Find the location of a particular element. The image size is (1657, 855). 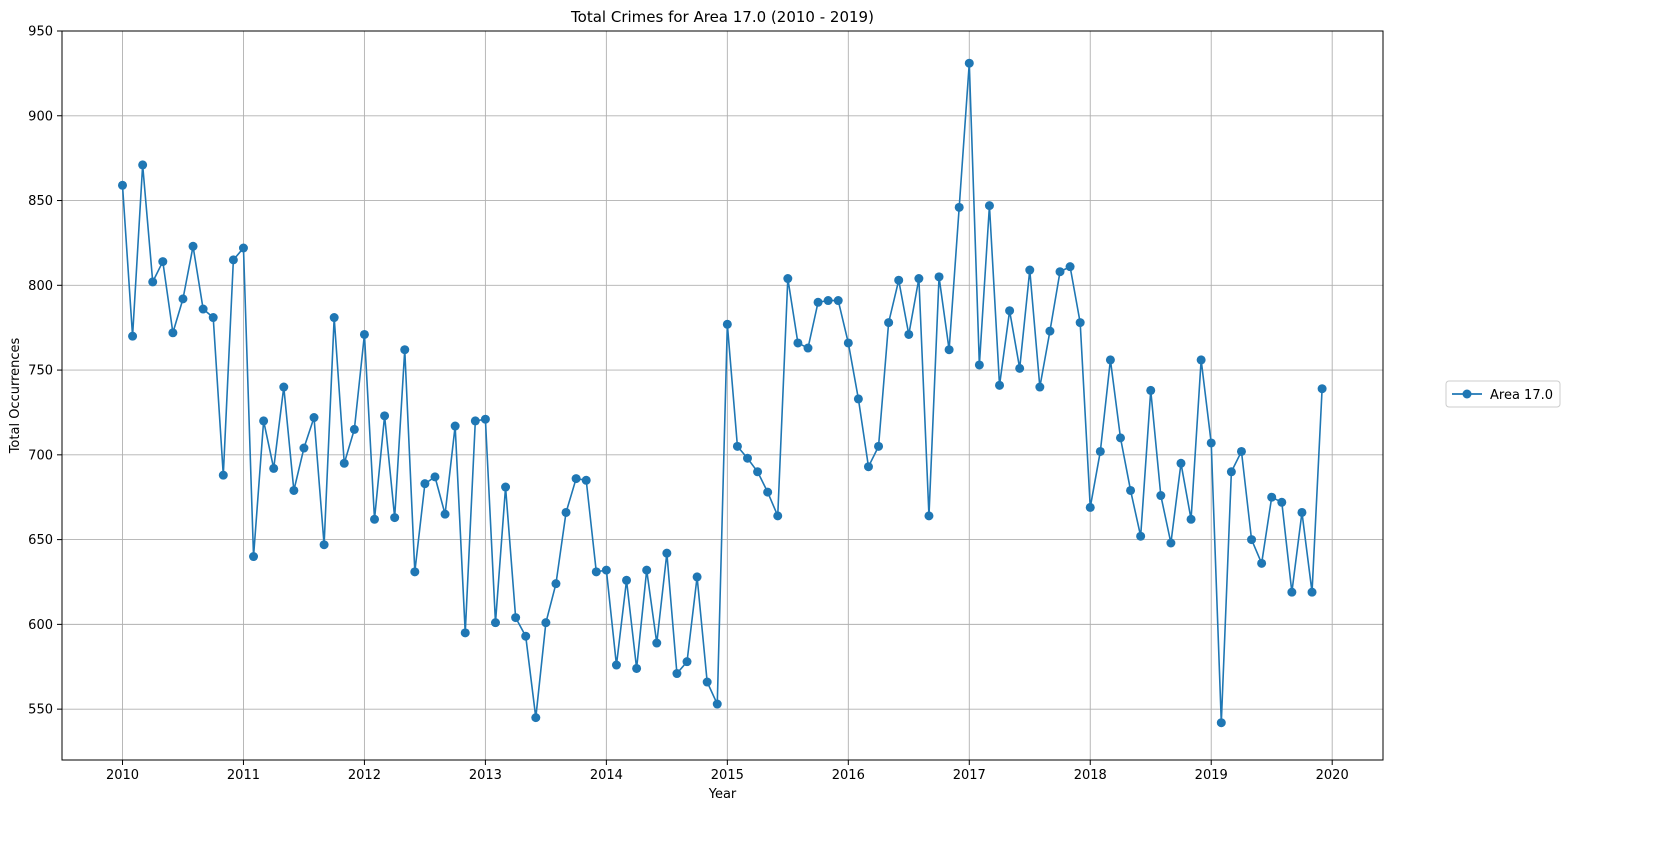

legend-marker-swatch is located at coordinates (1467, 394).